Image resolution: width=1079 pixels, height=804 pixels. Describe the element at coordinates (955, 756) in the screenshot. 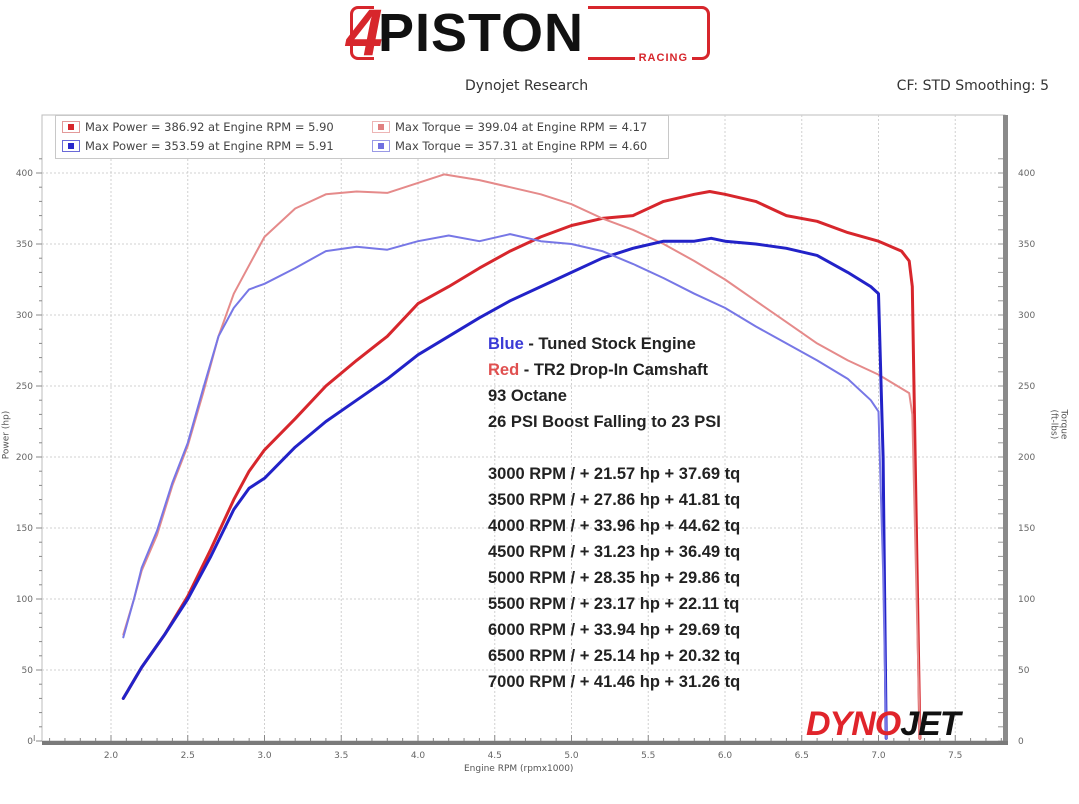

I see `x-tick-label: 7.5` at that location.